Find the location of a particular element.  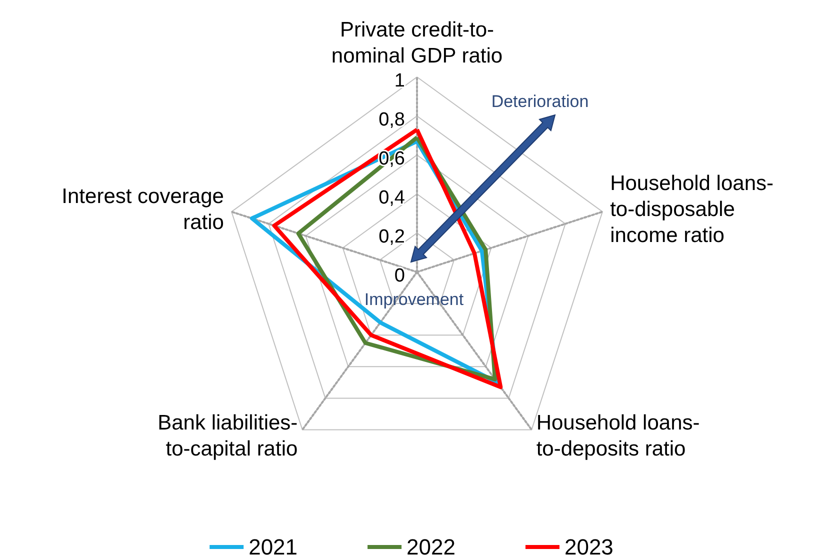

spoke-label: Private credit-to-nominal GDP ratio is located at coordinates (417, 43).